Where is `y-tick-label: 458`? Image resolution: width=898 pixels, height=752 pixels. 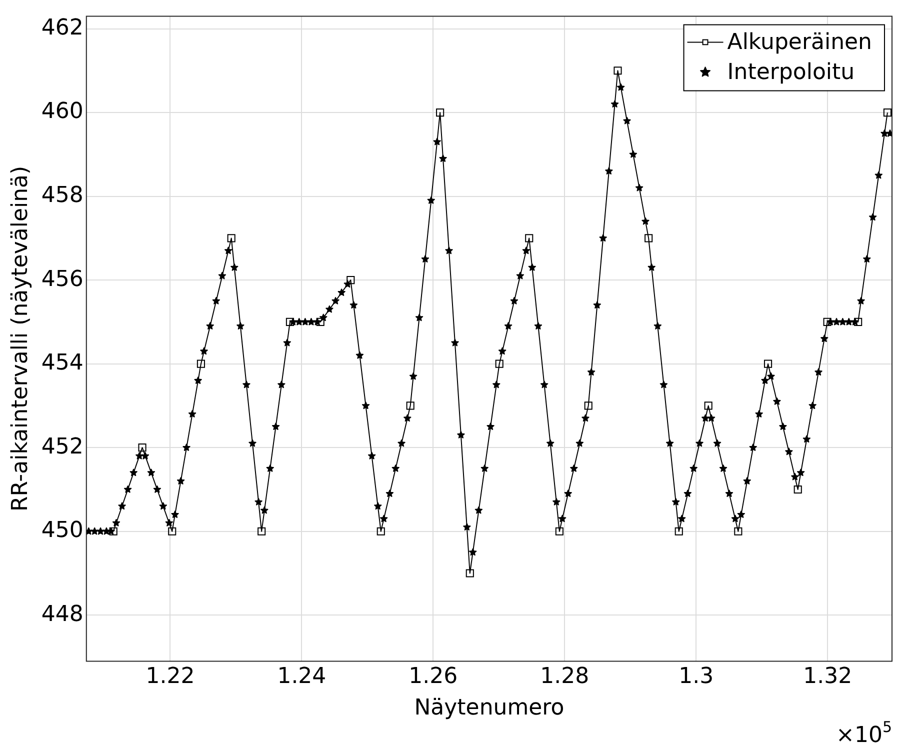
y-tick-label: 458 is located at coordinates (62, 195).